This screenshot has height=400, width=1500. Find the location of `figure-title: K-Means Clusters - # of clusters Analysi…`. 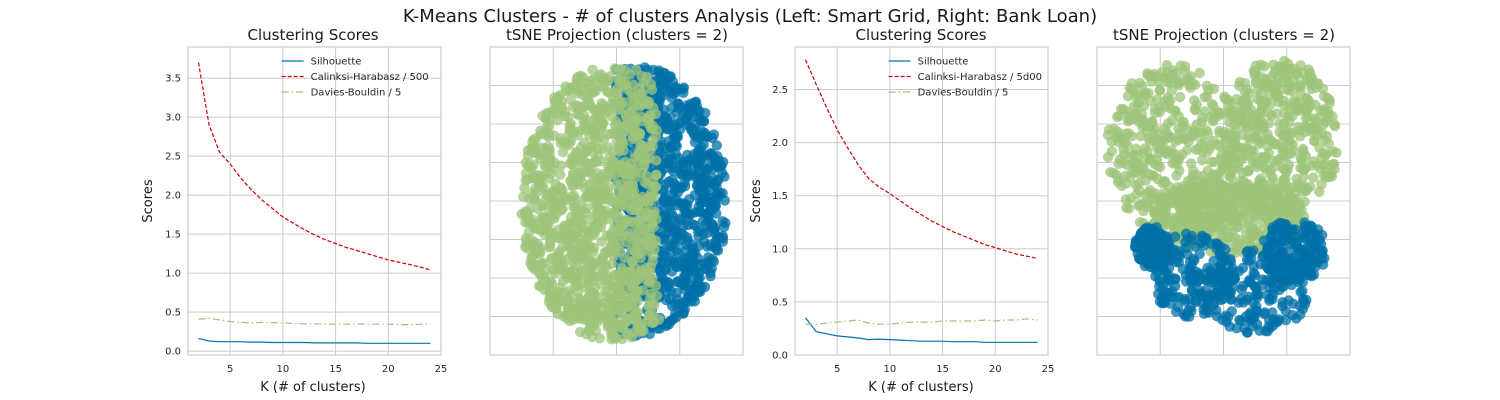

figure-title: K-Means Clusters - # of clusters Analysi… is located at coordinates (750, 16).